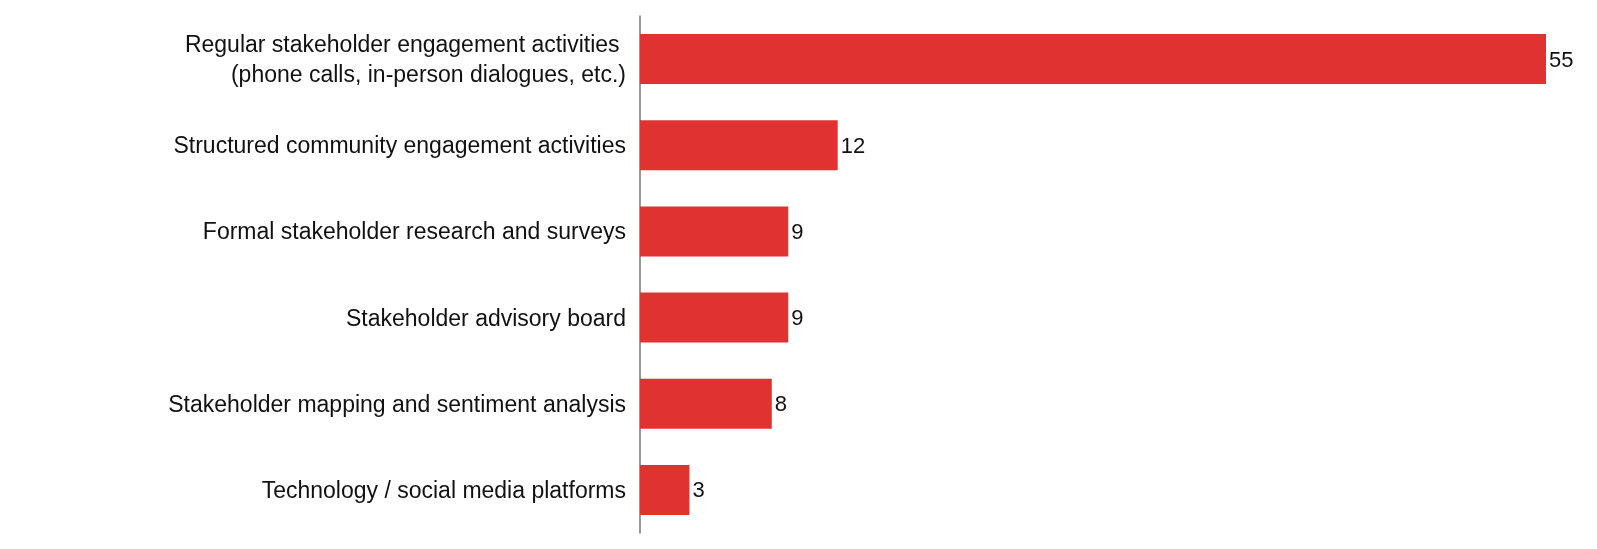 This screenshot has height=549, width=1597. What do you see at coordinates (443, 489) in the screenshot?
I see `y-tick-label: Technology / social media platforms` at bounding box center [443, 489].